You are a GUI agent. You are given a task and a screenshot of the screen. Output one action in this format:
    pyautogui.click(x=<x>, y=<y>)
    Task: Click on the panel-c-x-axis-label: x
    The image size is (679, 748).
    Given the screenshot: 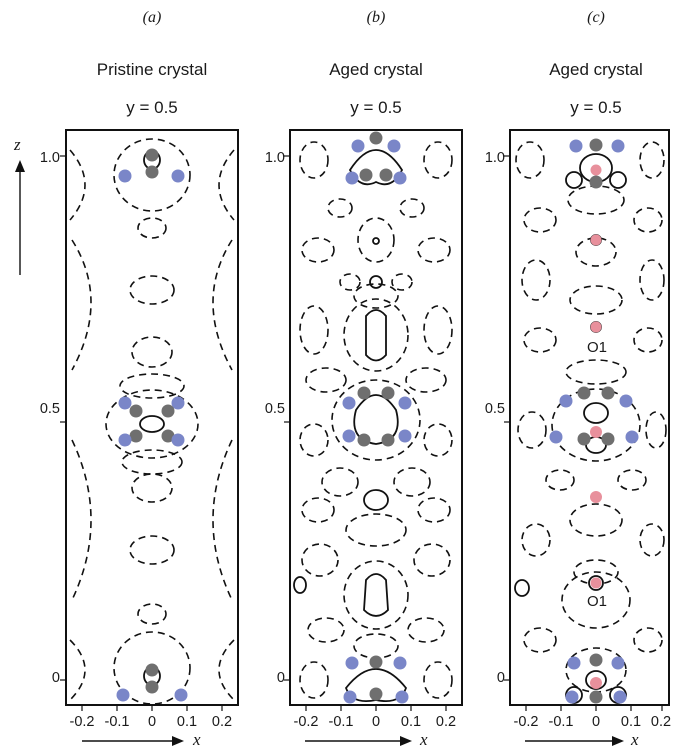 What is the action you would take?
    pyautogui.click(x=634, y=739)
    